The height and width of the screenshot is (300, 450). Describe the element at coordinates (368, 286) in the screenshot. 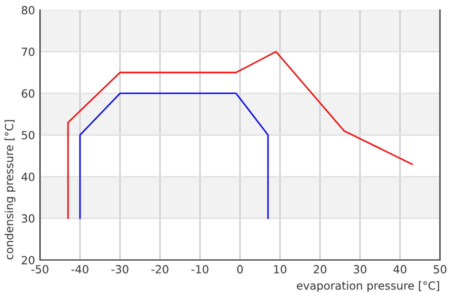

I see `x-axis-title: evaporation pressure [°C]` at that location.